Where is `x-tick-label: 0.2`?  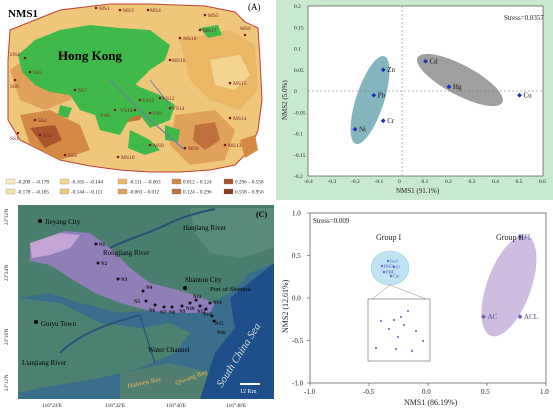 x-tick-label: 0.2 is located at coordinates (448, 182).